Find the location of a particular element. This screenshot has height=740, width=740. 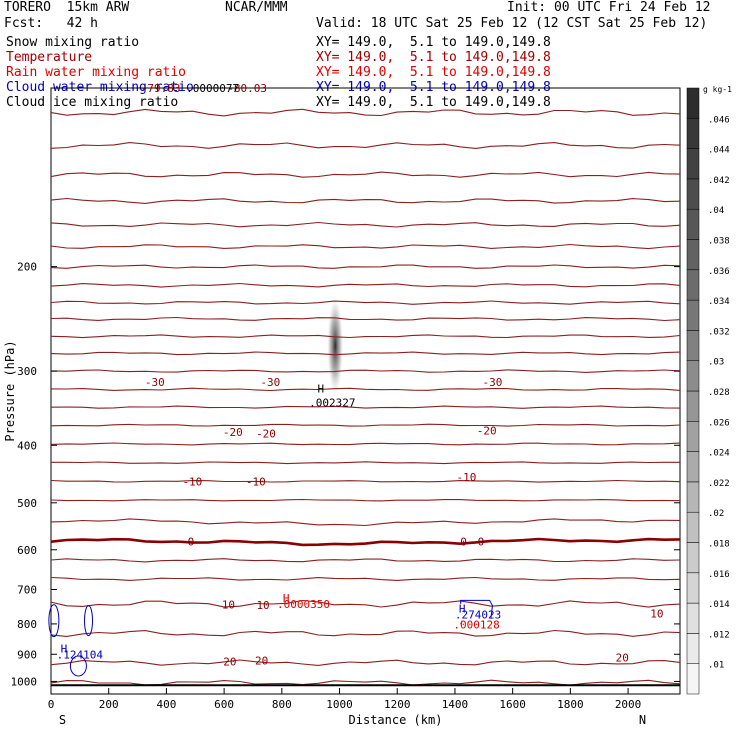

colorbar-tick-label: .022 is located at coordinates (719, 484).